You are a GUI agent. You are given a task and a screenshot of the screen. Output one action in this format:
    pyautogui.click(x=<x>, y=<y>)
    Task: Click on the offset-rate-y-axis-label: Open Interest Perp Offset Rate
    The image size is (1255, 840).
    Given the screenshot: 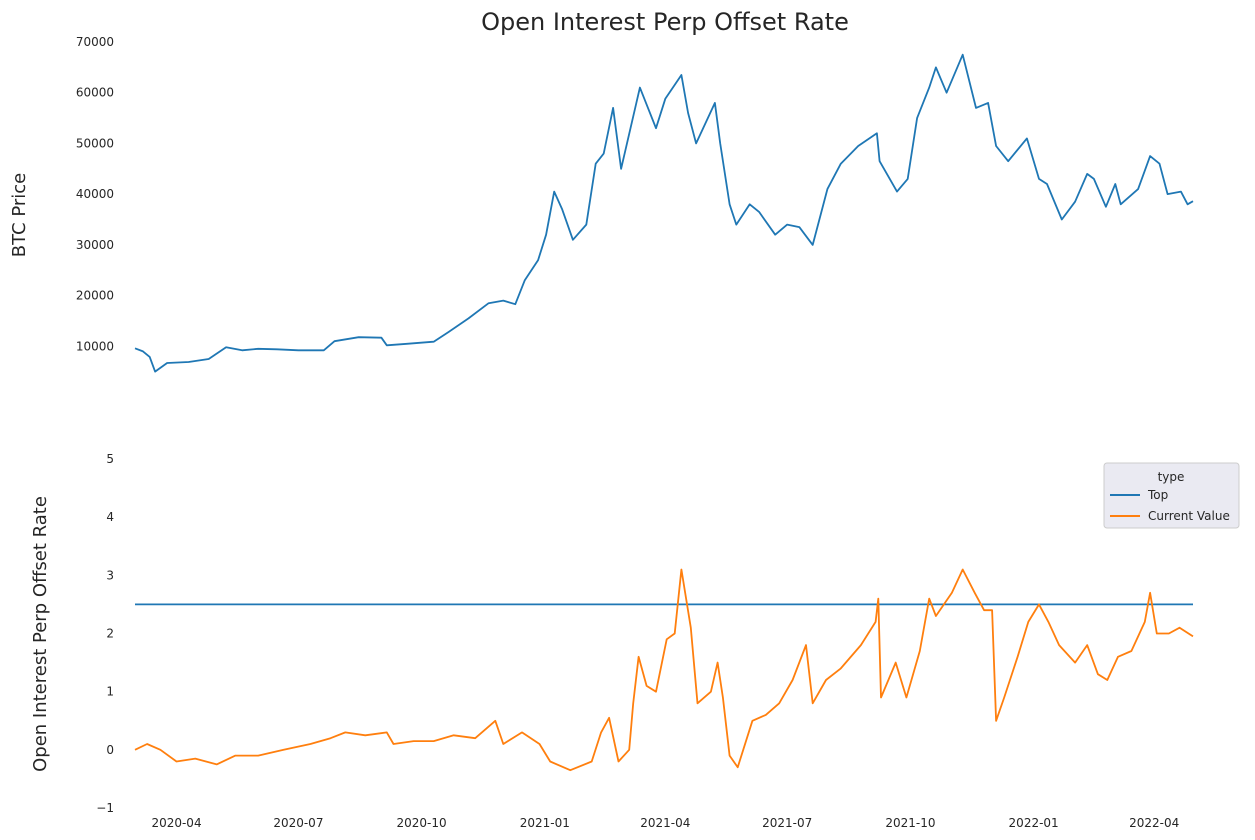 What is the action you would take?
    pyautogui.click(x=40, y=634)
    